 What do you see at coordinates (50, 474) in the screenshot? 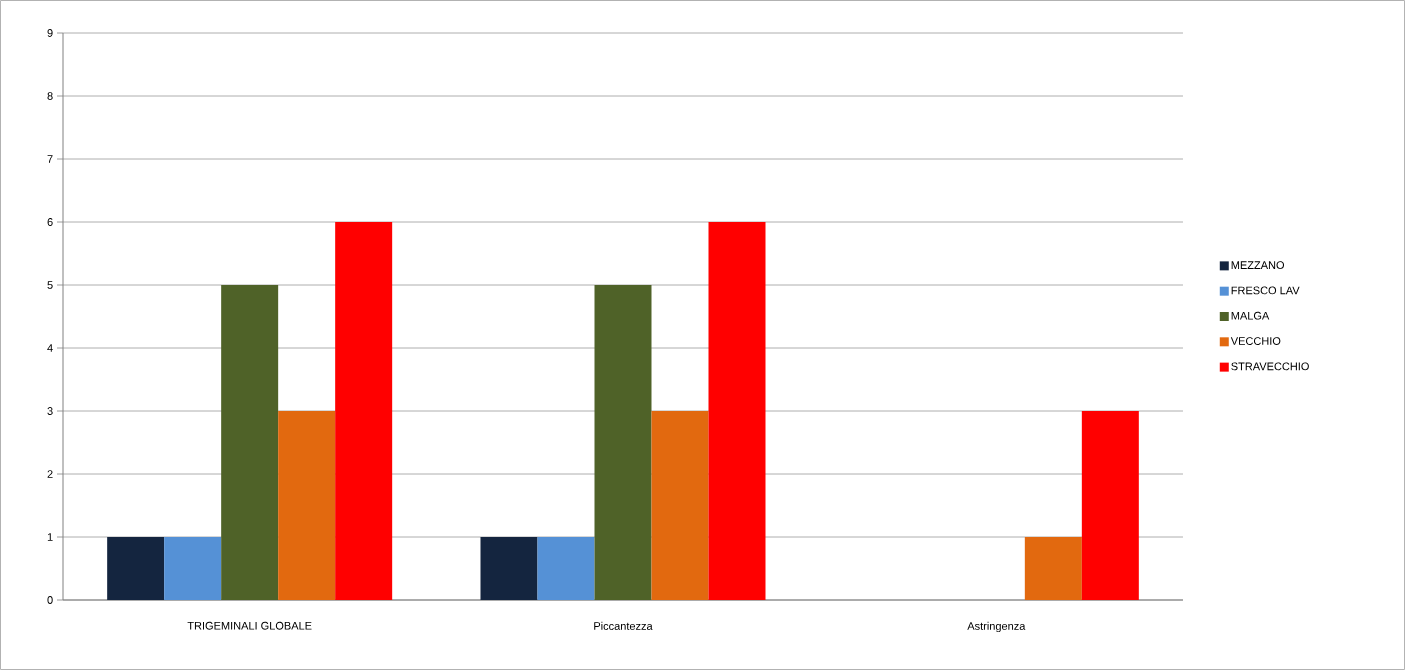
I see `y-tick-label: 2` at bounding box center [50, 474].